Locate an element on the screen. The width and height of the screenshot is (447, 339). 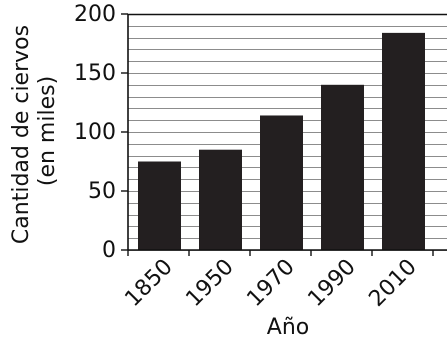
y-tick-label: 100 is located at coordinates (95, 132).